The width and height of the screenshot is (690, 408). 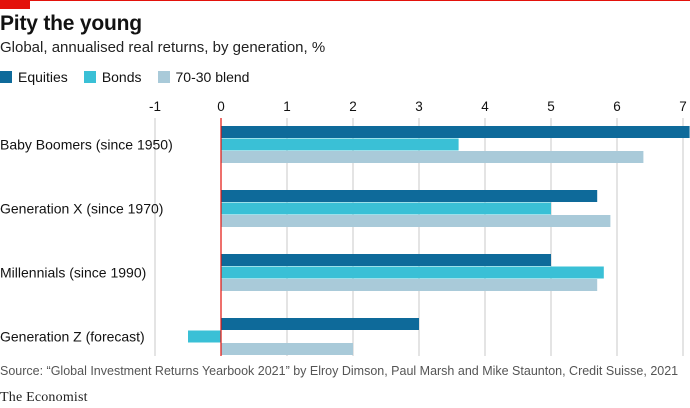 What do you see at coordinates (86, 145) in the screenshot?
I see `category-label: Baby Boomers (since 1950)` at bounding box center [86, 145].